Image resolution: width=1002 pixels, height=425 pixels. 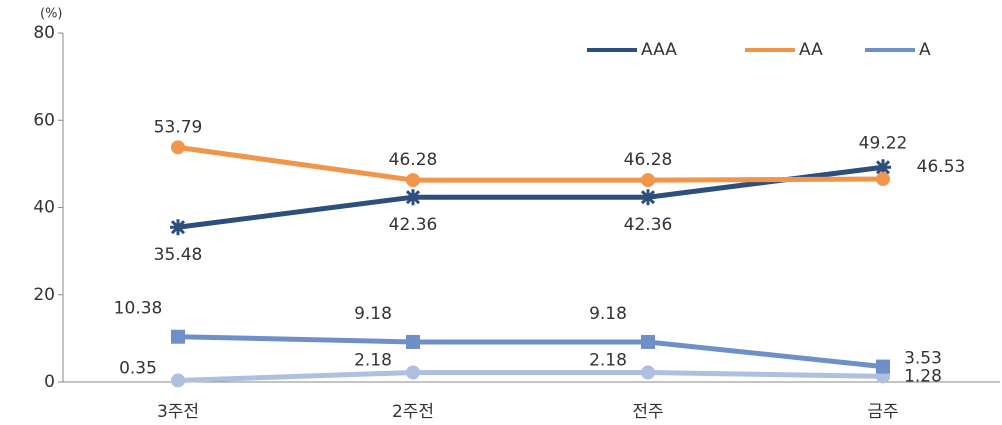 What do you see at coordinates (178, 255) in the screenshot?
I see `data-label: 35.48` at bounding box center [178, 255].